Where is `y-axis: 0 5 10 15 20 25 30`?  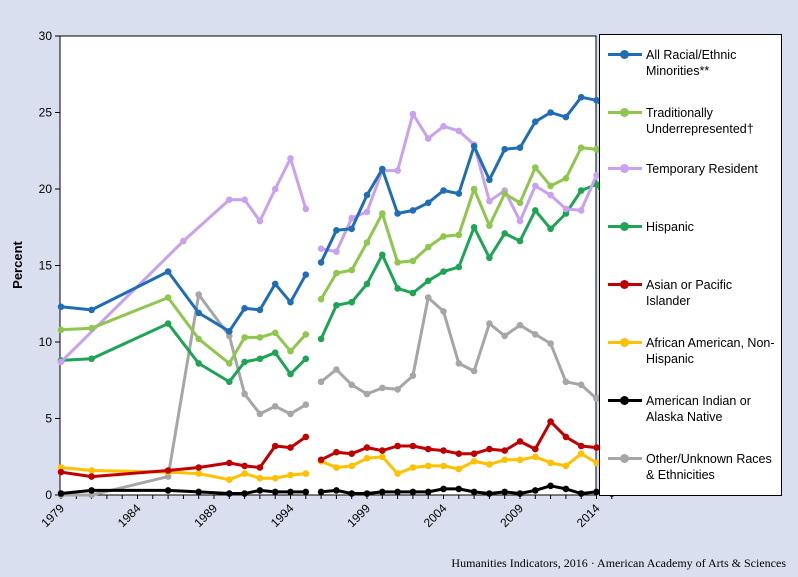
y-axis: 0 5 10 15 20 25 30 is located at coordinates (49, 265).